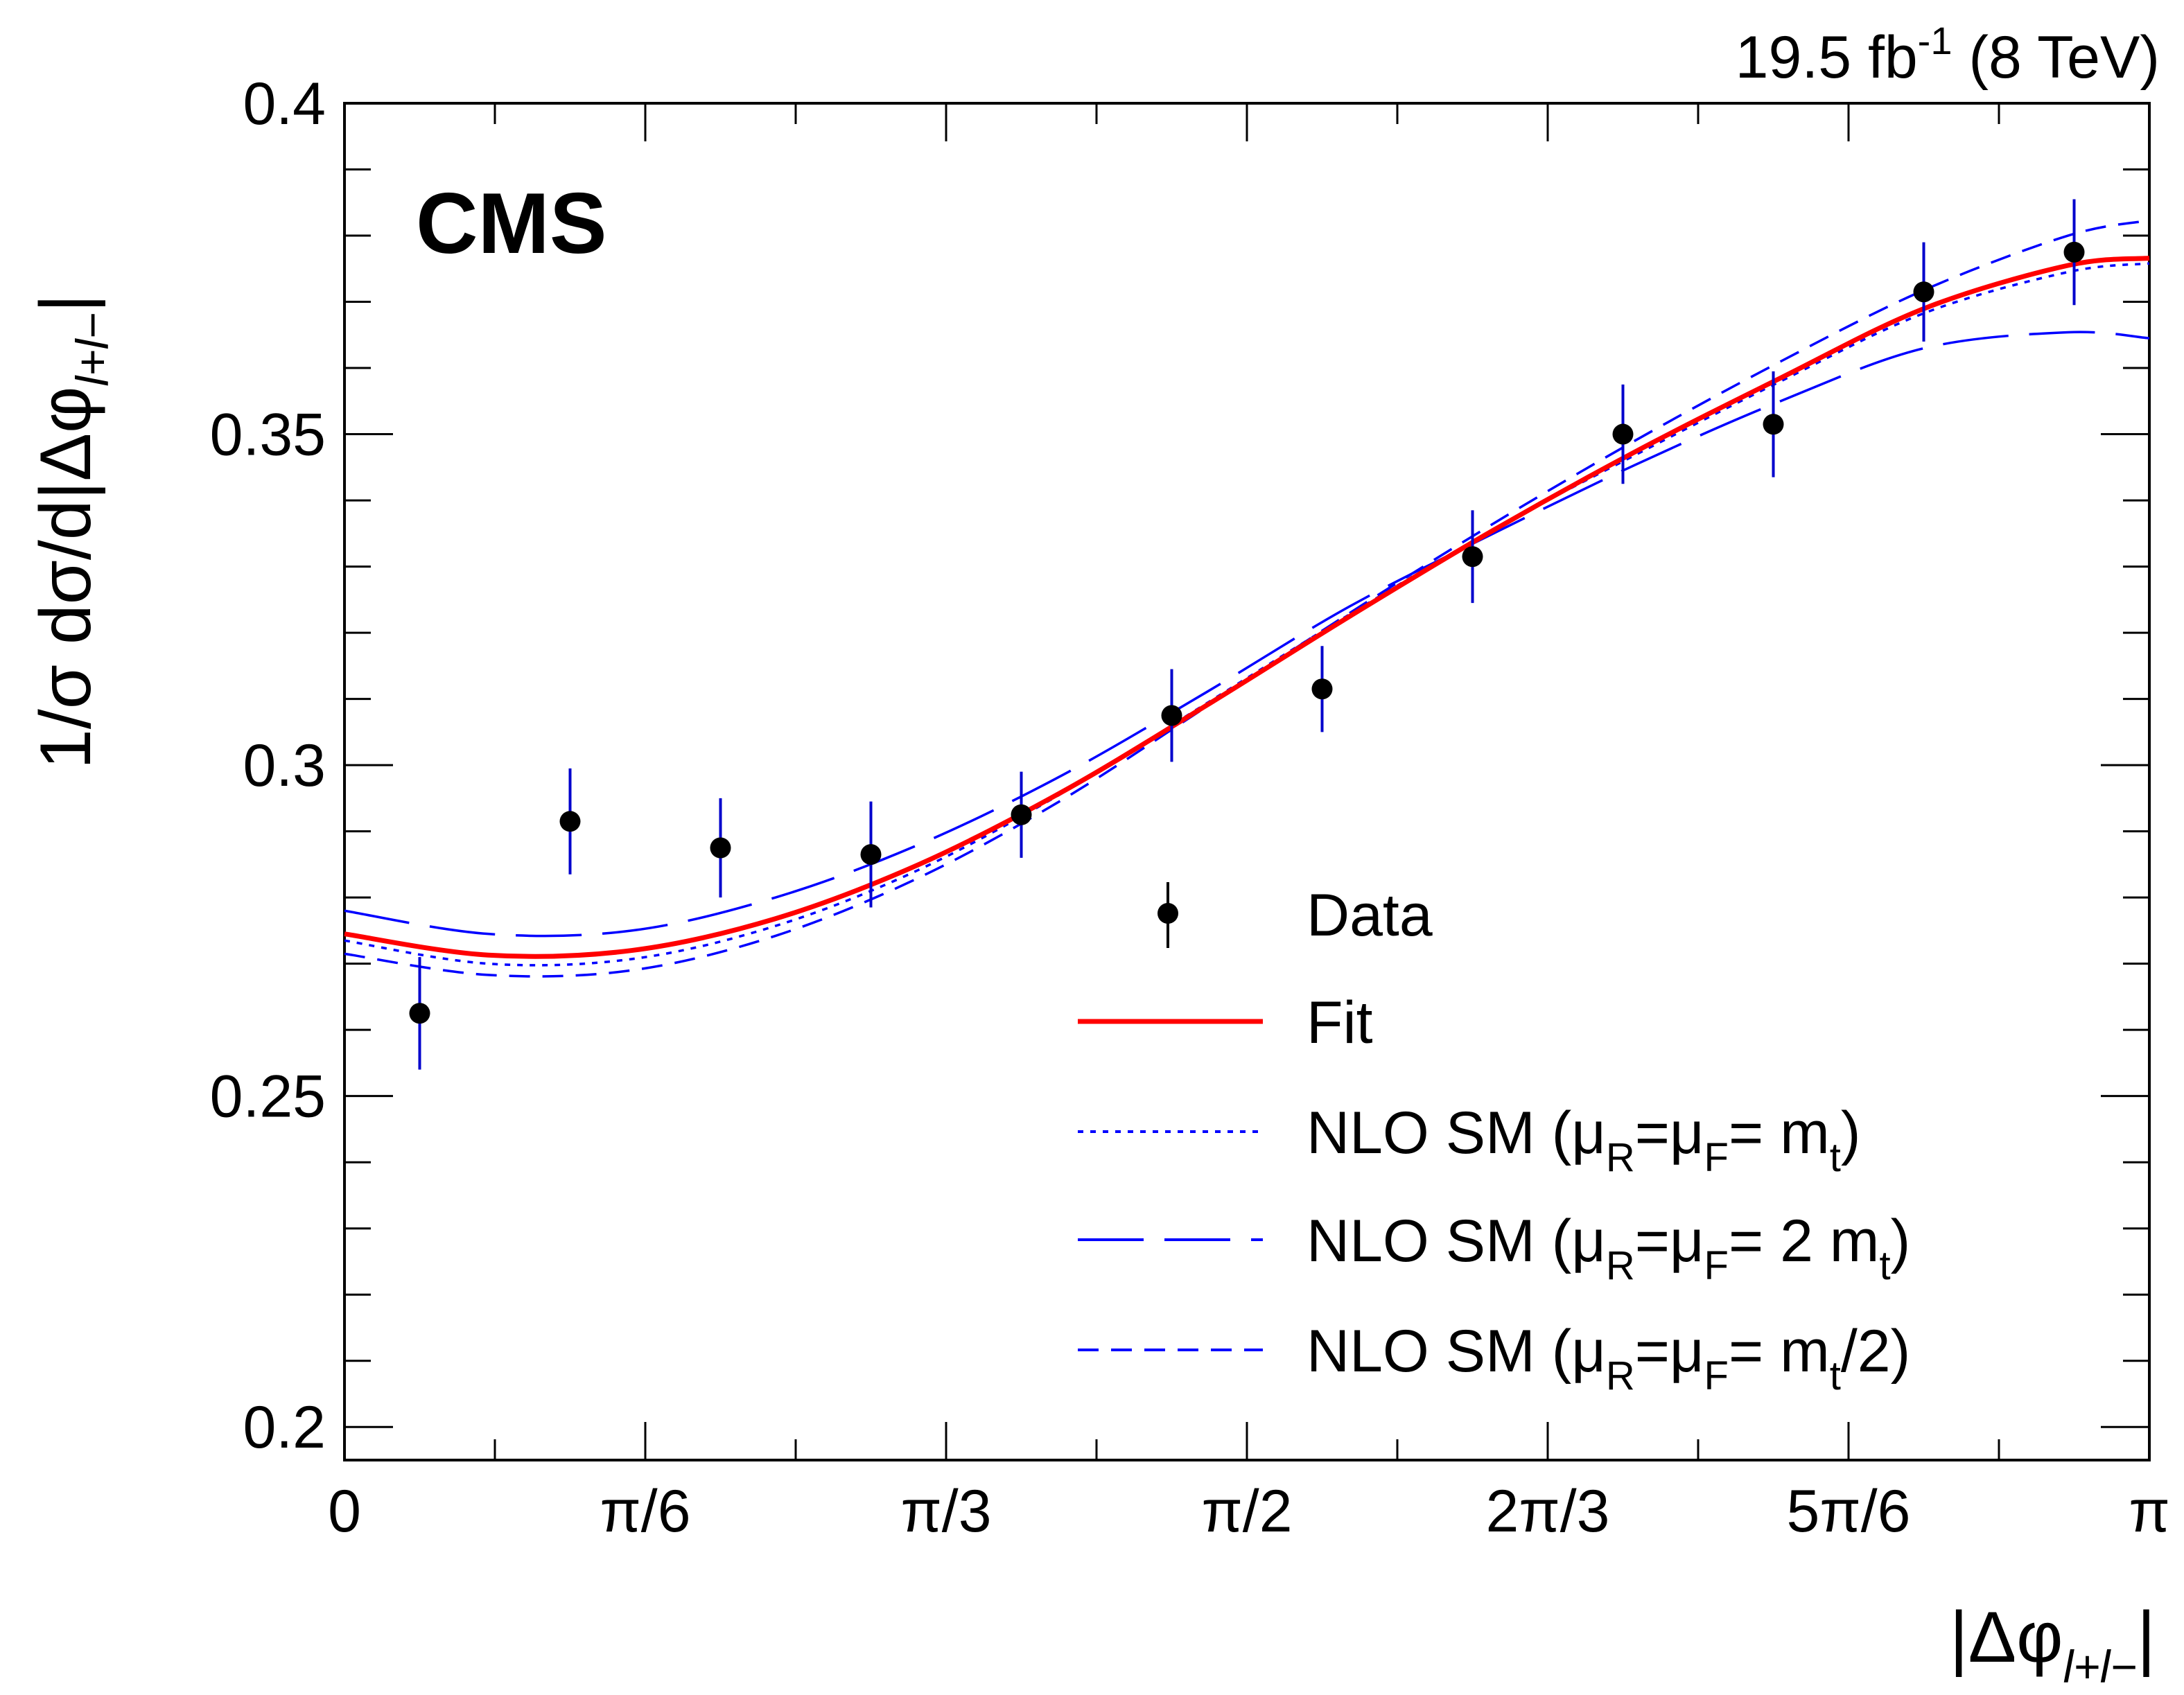  What do you see at coordinates (1849, 1511) in the screenshot?
I see `x-tick-label: 5π/6` at bounding box center [1849, 1511].